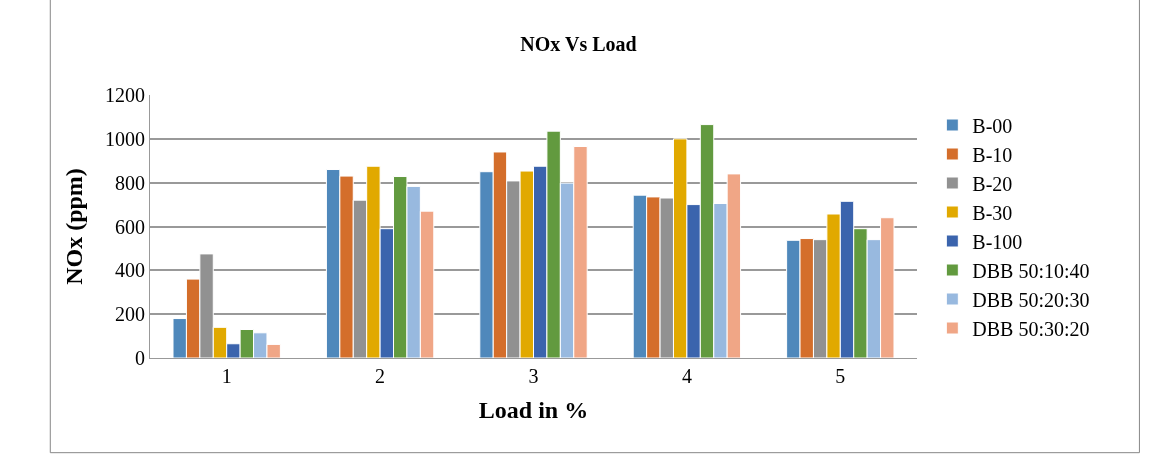  What do you see at coordinates (997, 241) in the screenshot?
I see `legend-label: B-100` at bounding box center [997, 241].